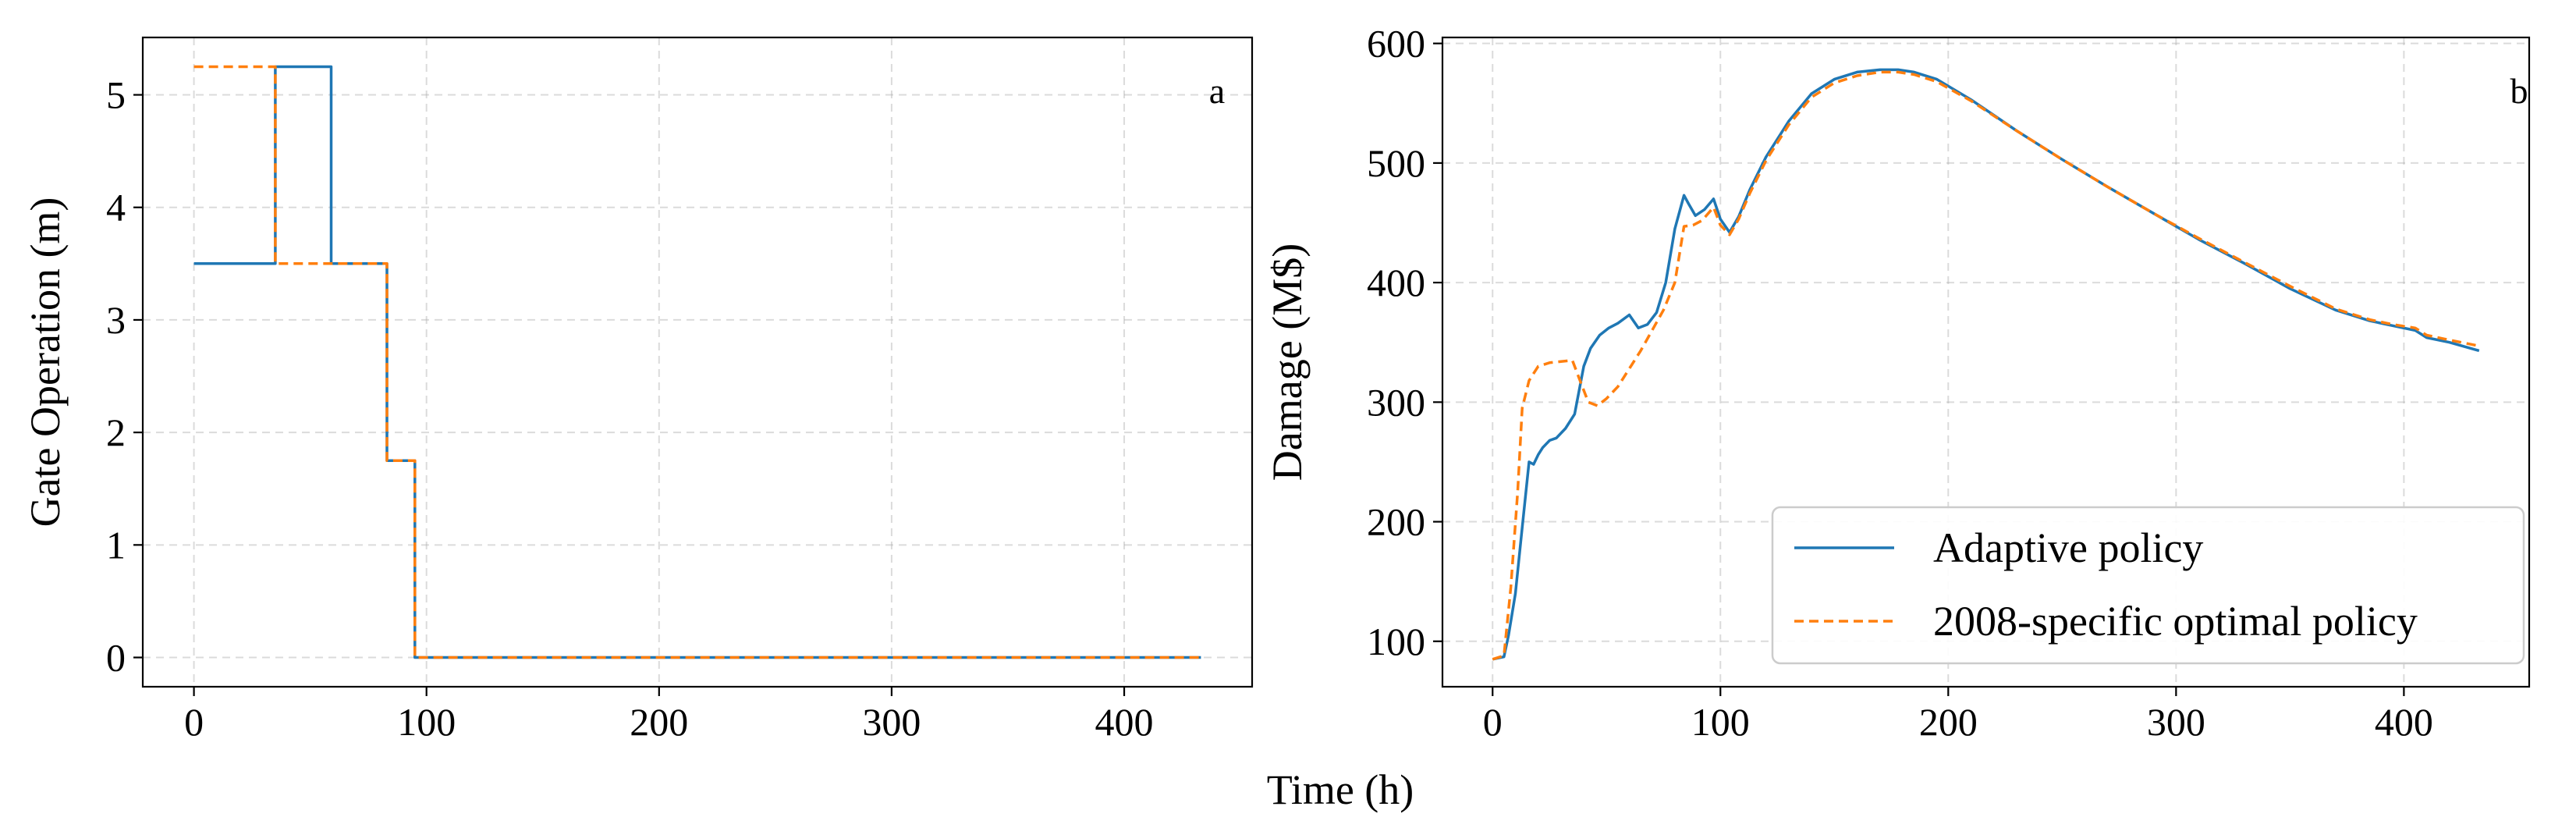 Image resolution: width=2576 pixels, height=835 pixels. What do you see at coordinates (1396, 44) in the screenshot?
I see `panel-b-y-tick-label: 600` at bounding box center [1396, 44].